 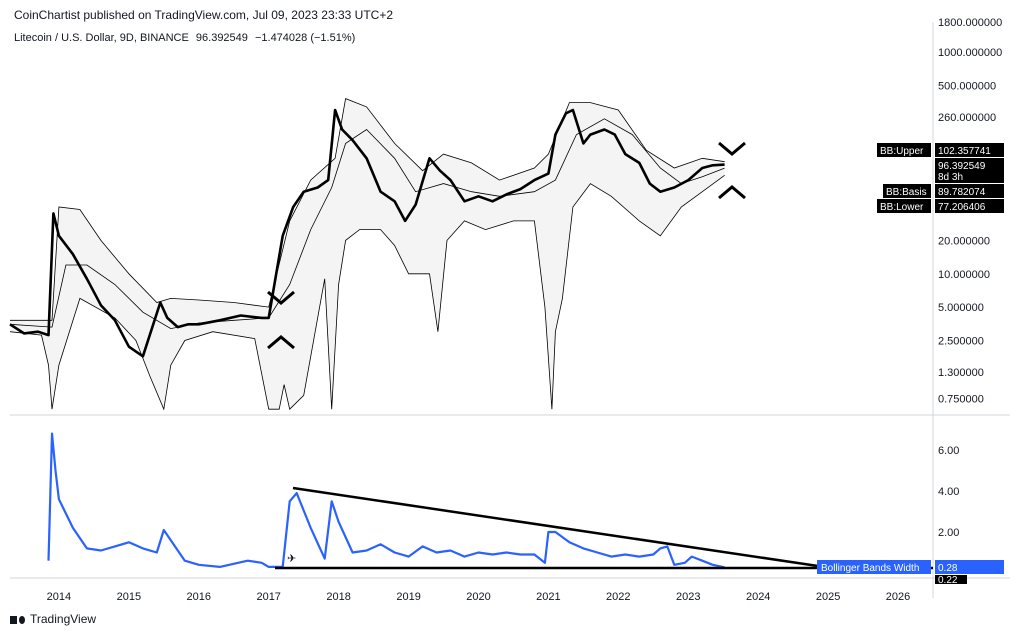 I want to click on rocket-icon: ✈, so click(x=291, y=559).